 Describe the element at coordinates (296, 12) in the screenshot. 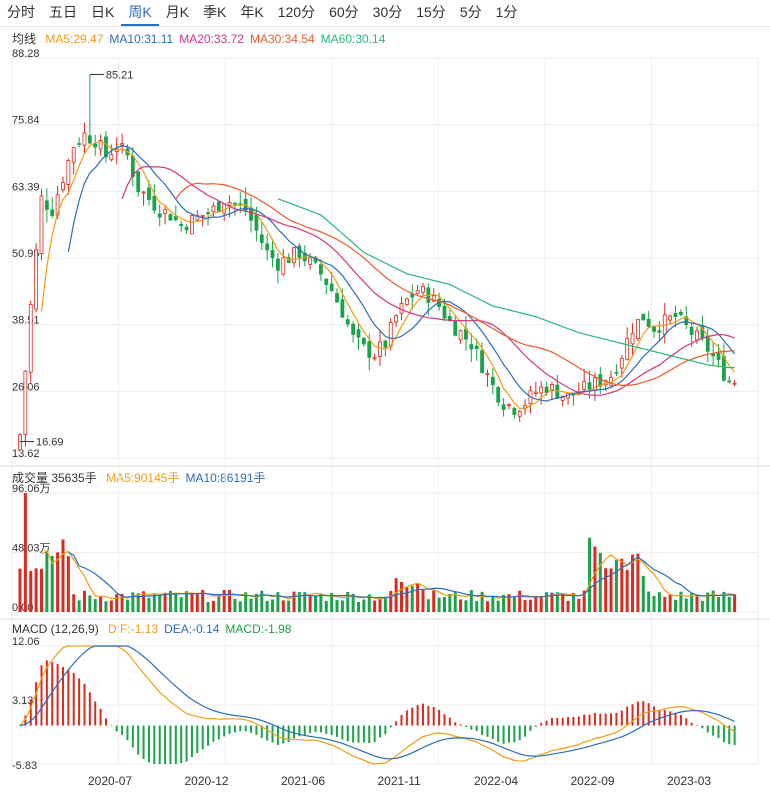

I see `tab-7: 120分` at that location.